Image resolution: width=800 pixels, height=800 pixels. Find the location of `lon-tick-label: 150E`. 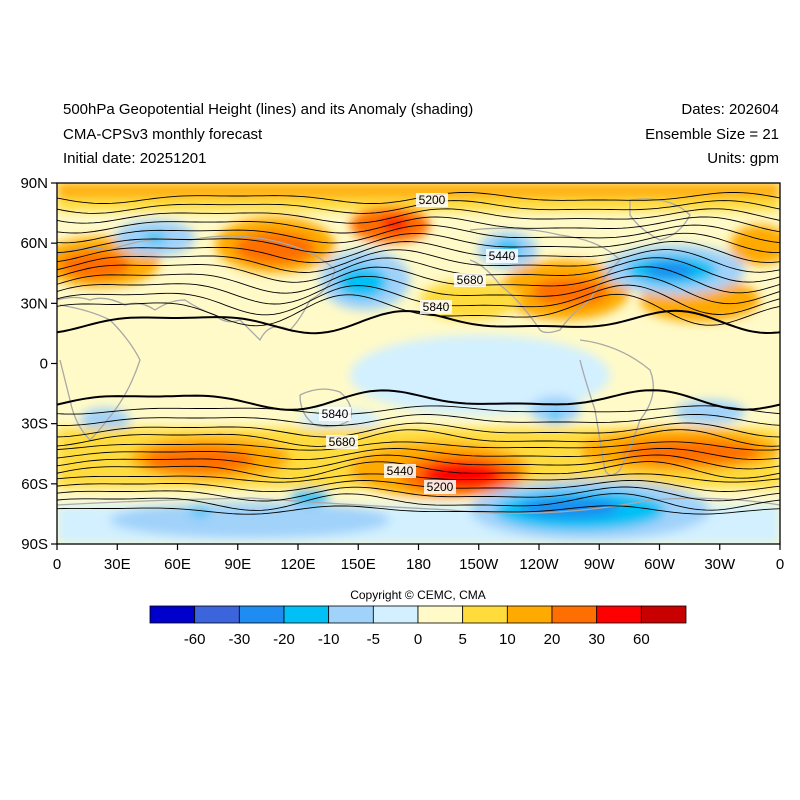

lon-tick-label: 150E is located at coordinates (358, 564).